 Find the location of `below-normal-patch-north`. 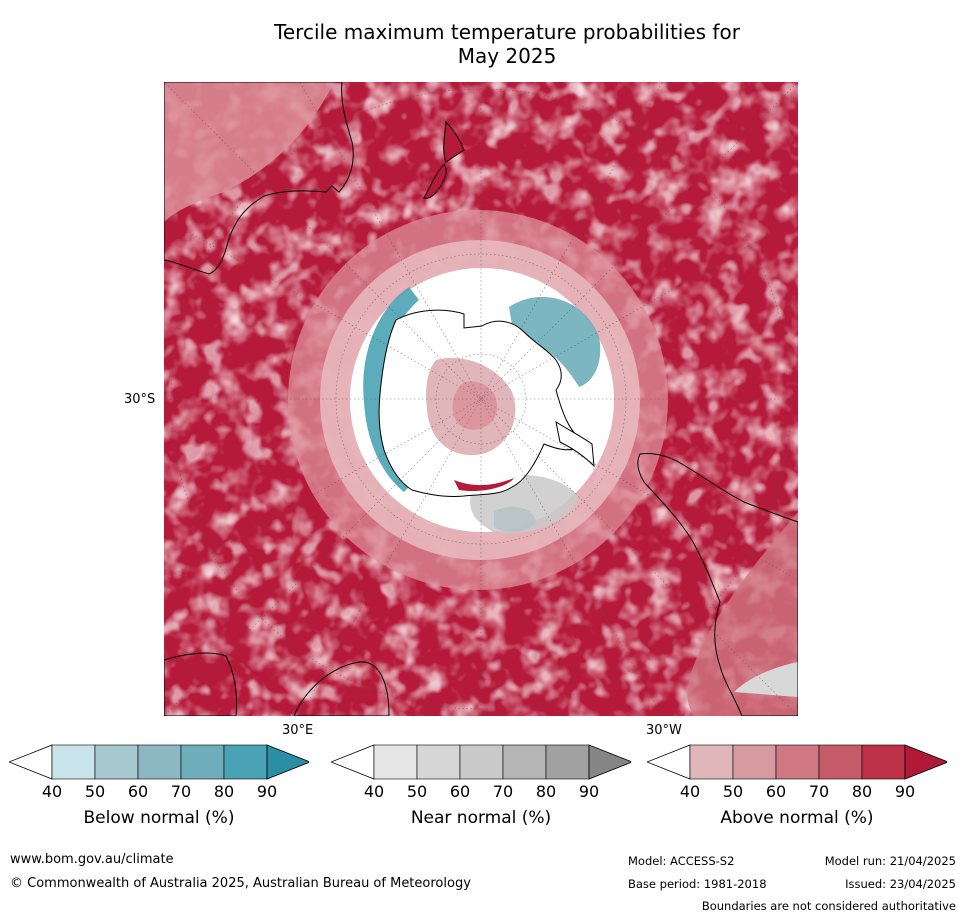

below-normal-patch-north is located at coordinates (555, 342).